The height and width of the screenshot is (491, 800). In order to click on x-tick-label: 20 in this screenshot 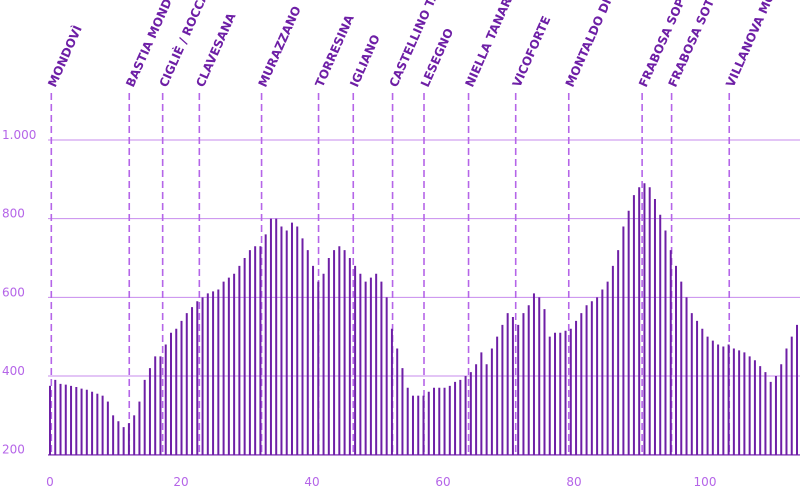, I will do `click(180, 482)`.